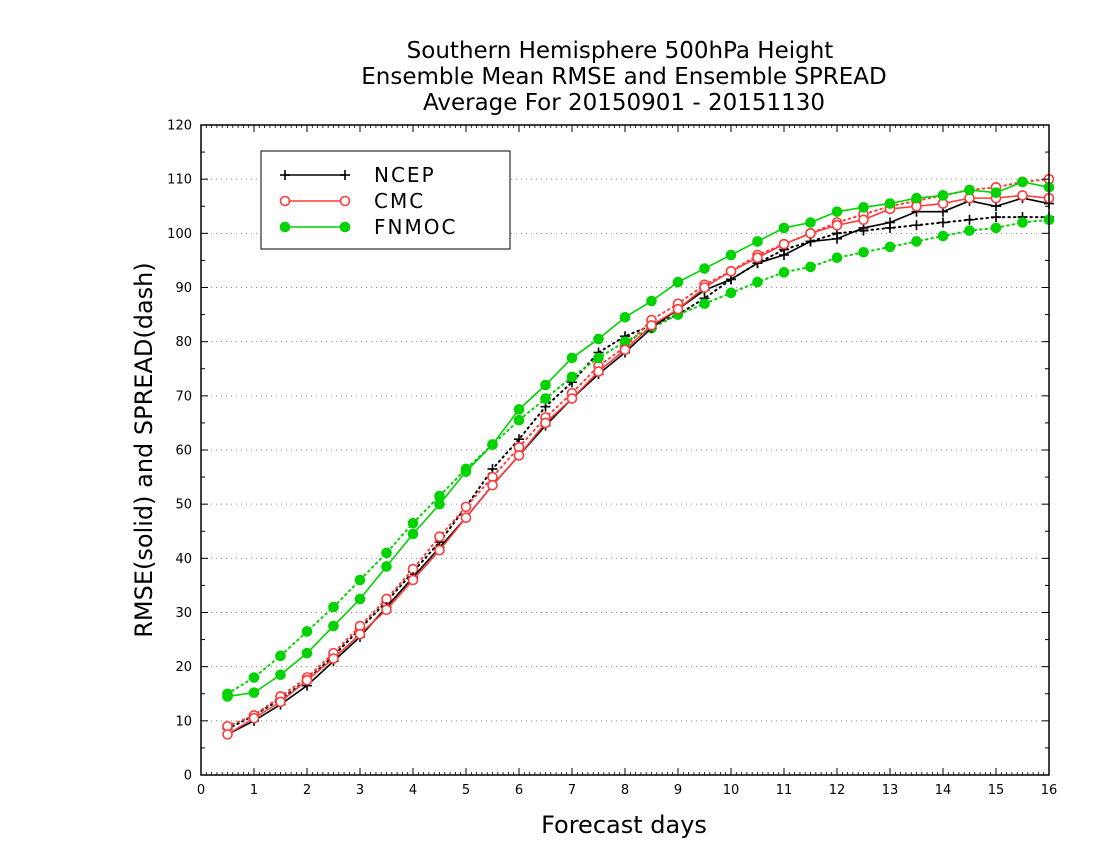 Image resolution: width=1100 pixels, height=850 pixels. What do you see at coordinates (415, 227) in the screenshot?
I see `legend-label: FNMOC` at bounding box center [415, 227].